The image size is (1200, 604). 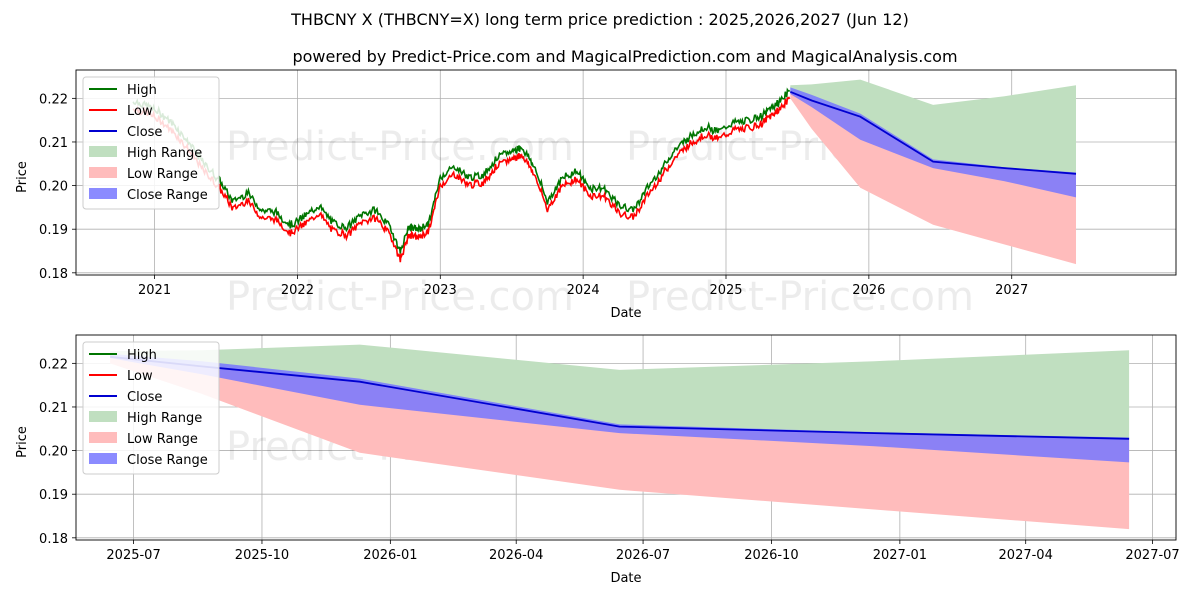 What do you see at coordinates (390, 555) in the screenshot?
I see `bottom-x-tick-label: 2026-01` at bounding box center [390, 555].